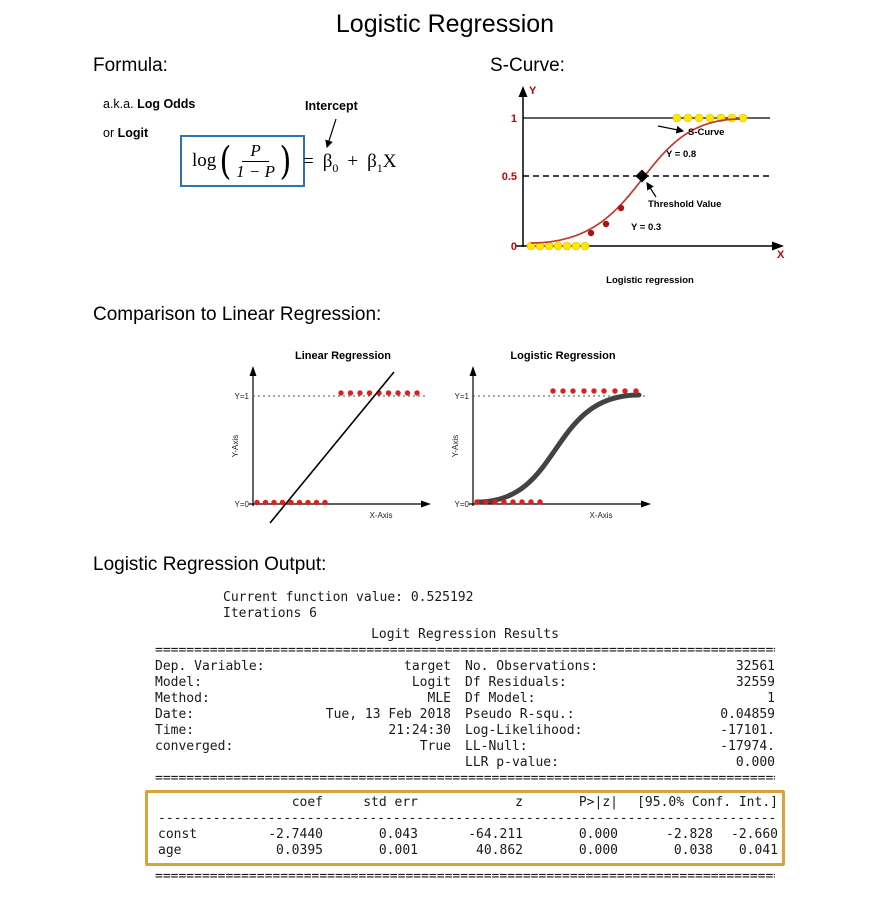  What do you see at coordinates (285, 161) in the screenshot?
I see `close-paren: )` at bounding box center [285, 161].